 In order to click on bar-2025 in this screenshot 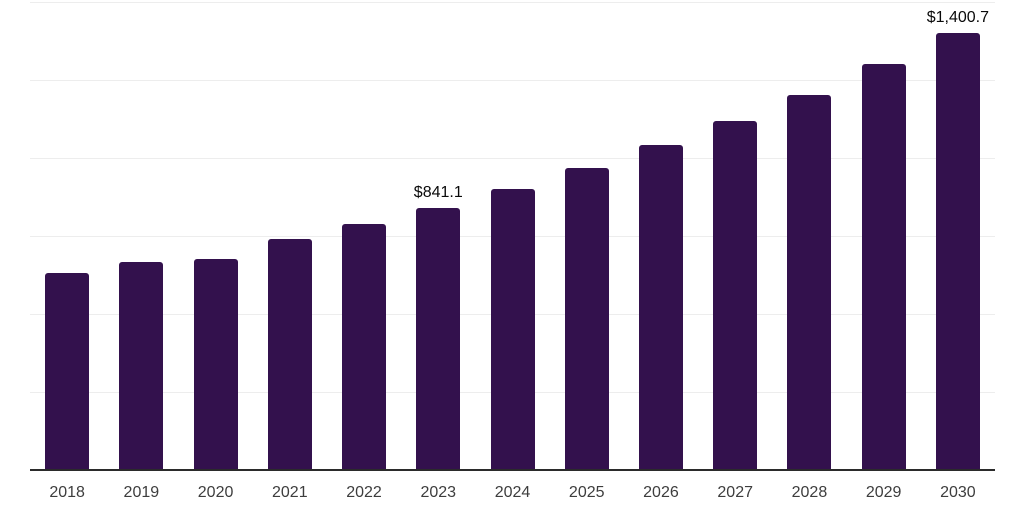, I will do `click(586, 318)`.